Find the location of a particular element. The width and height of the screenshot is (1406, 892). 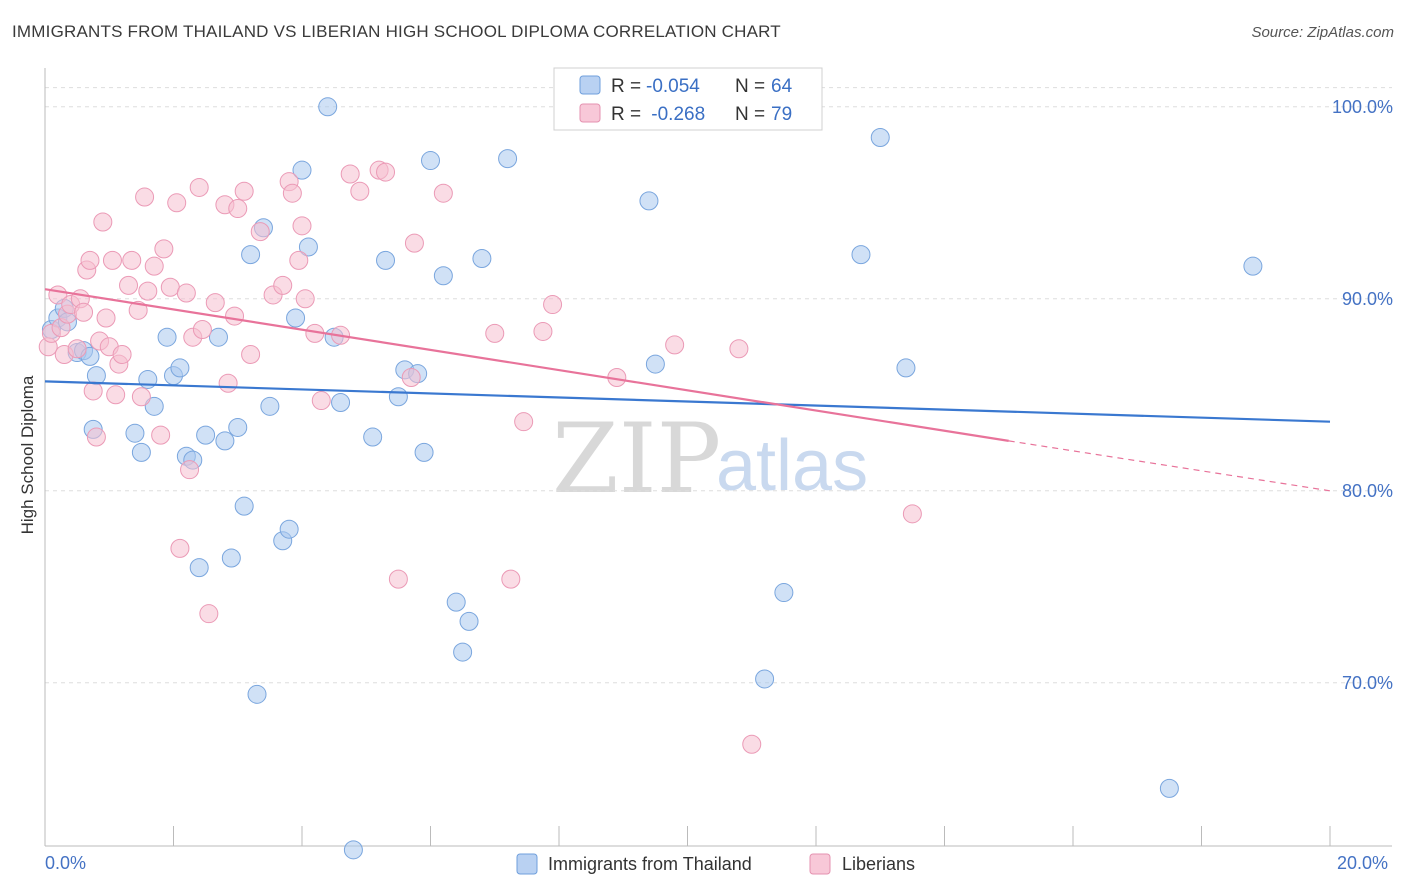

legend-swatch-pink is located at coordinates (590, 113).